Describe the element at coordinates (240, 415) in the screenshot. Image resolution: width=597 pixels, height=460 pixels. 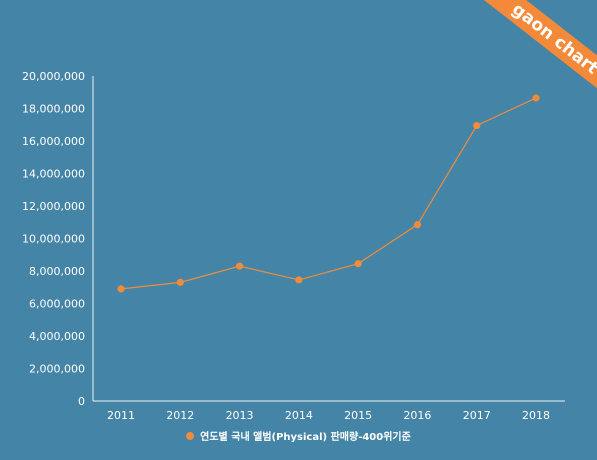
I see `x-tick-label: 2013` at that location.